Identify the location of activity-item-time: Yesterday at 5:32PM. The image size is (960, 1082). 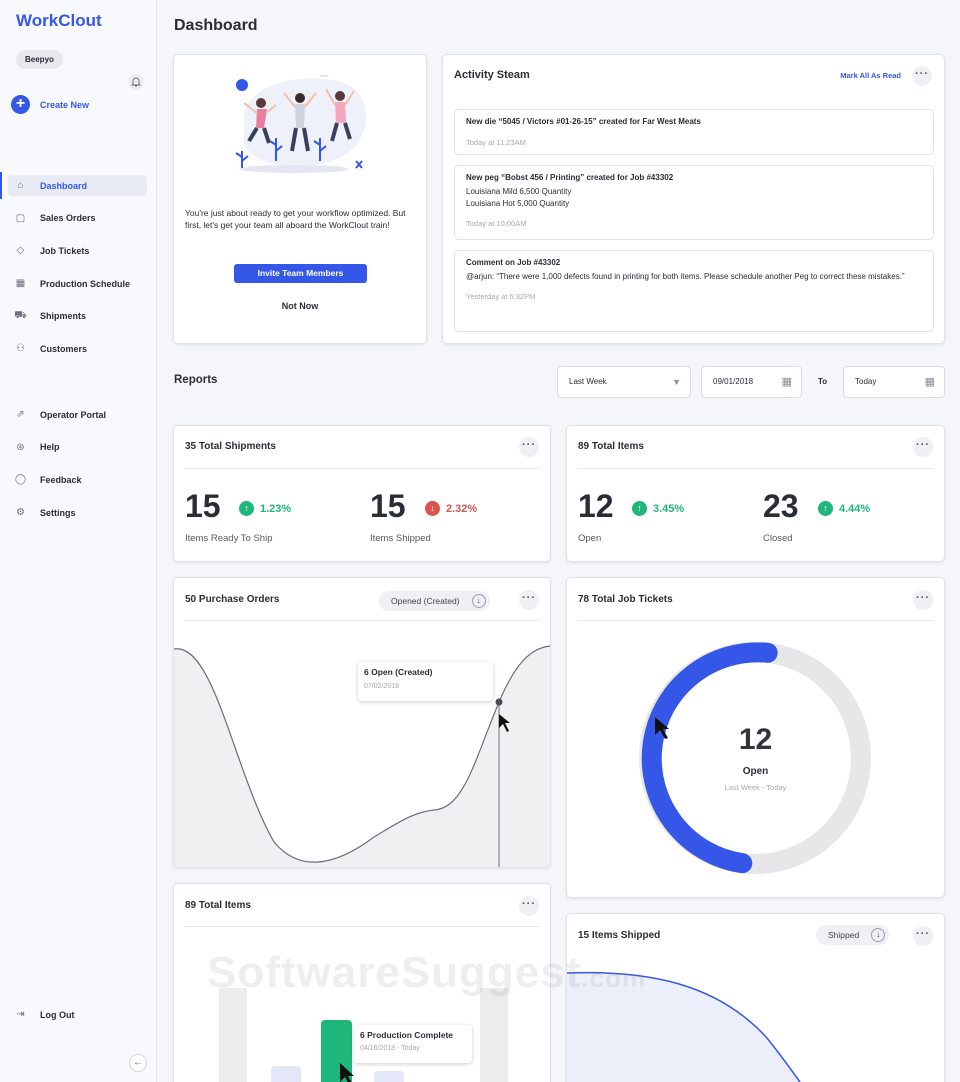
(501, 296).